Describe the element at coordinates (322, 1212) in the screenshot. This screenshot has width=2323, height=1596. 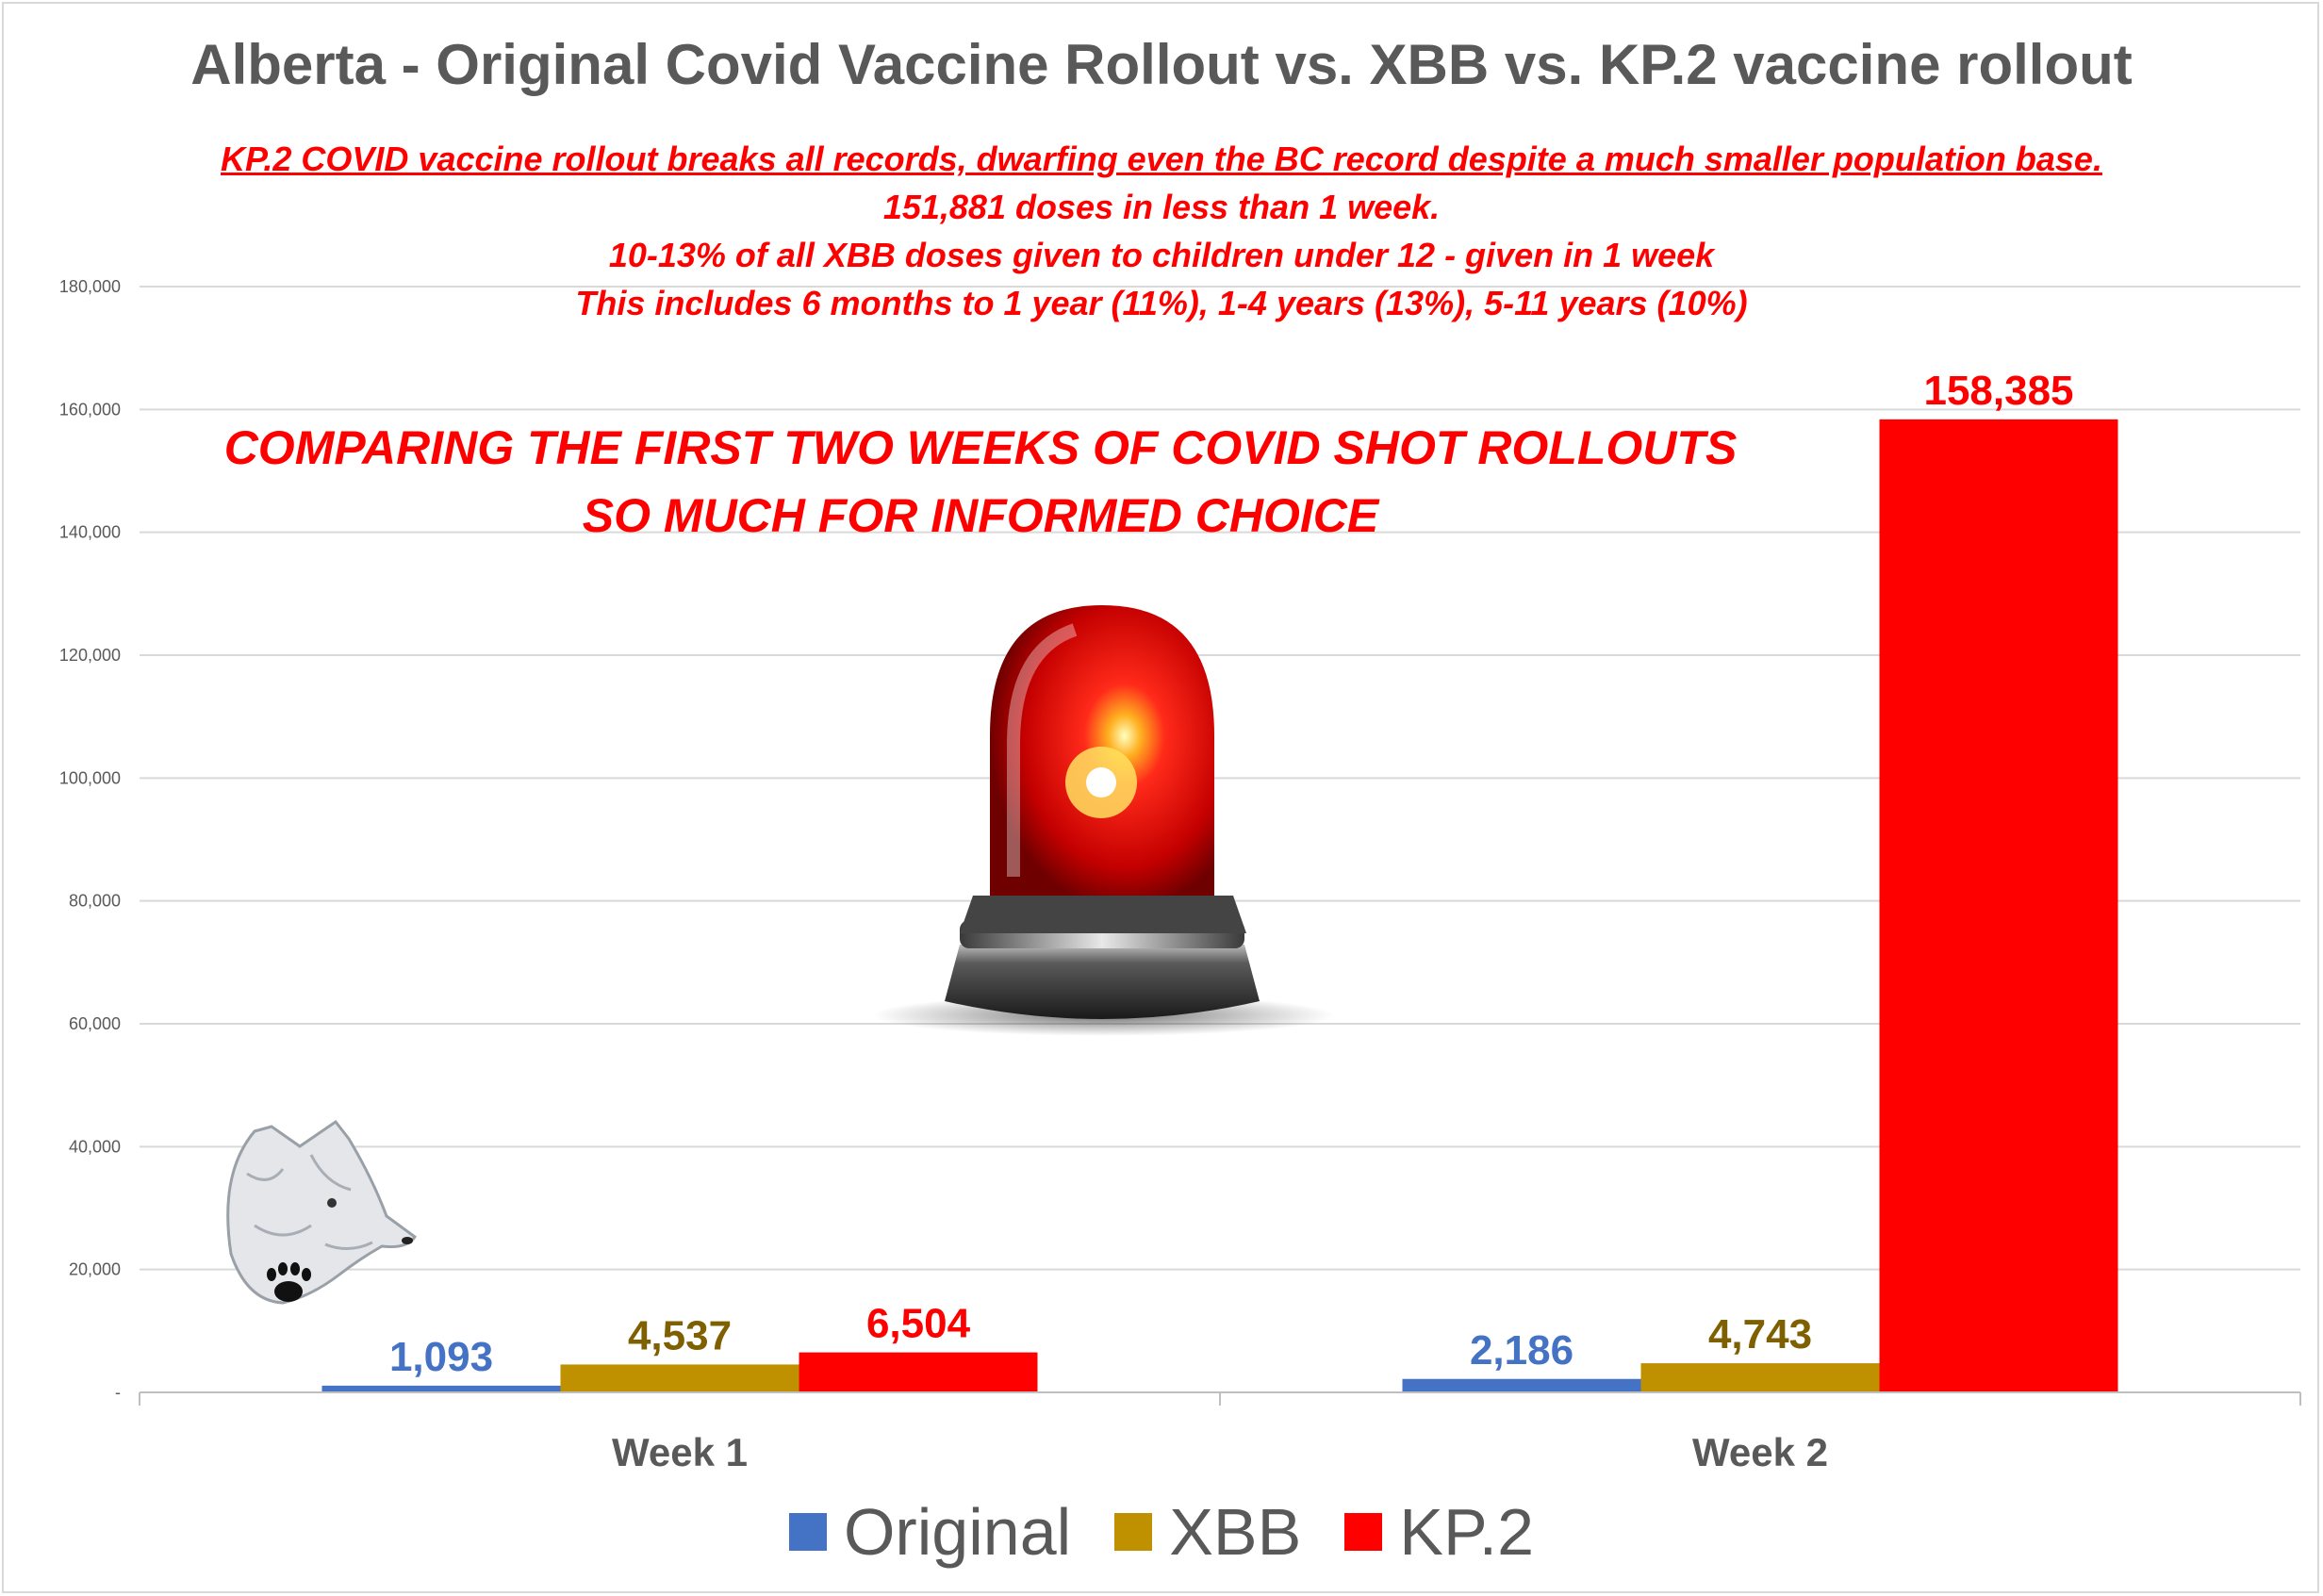
I see `wolf-head-paw-logo` at that location.